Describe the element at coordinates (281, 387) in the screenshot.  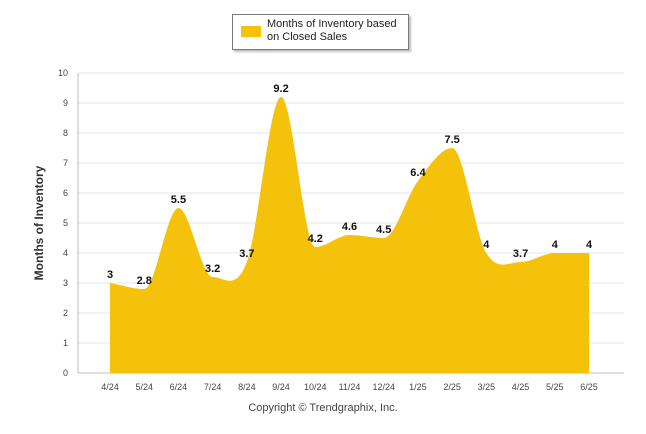
I see `x-tick-label: 9/24` at that location.